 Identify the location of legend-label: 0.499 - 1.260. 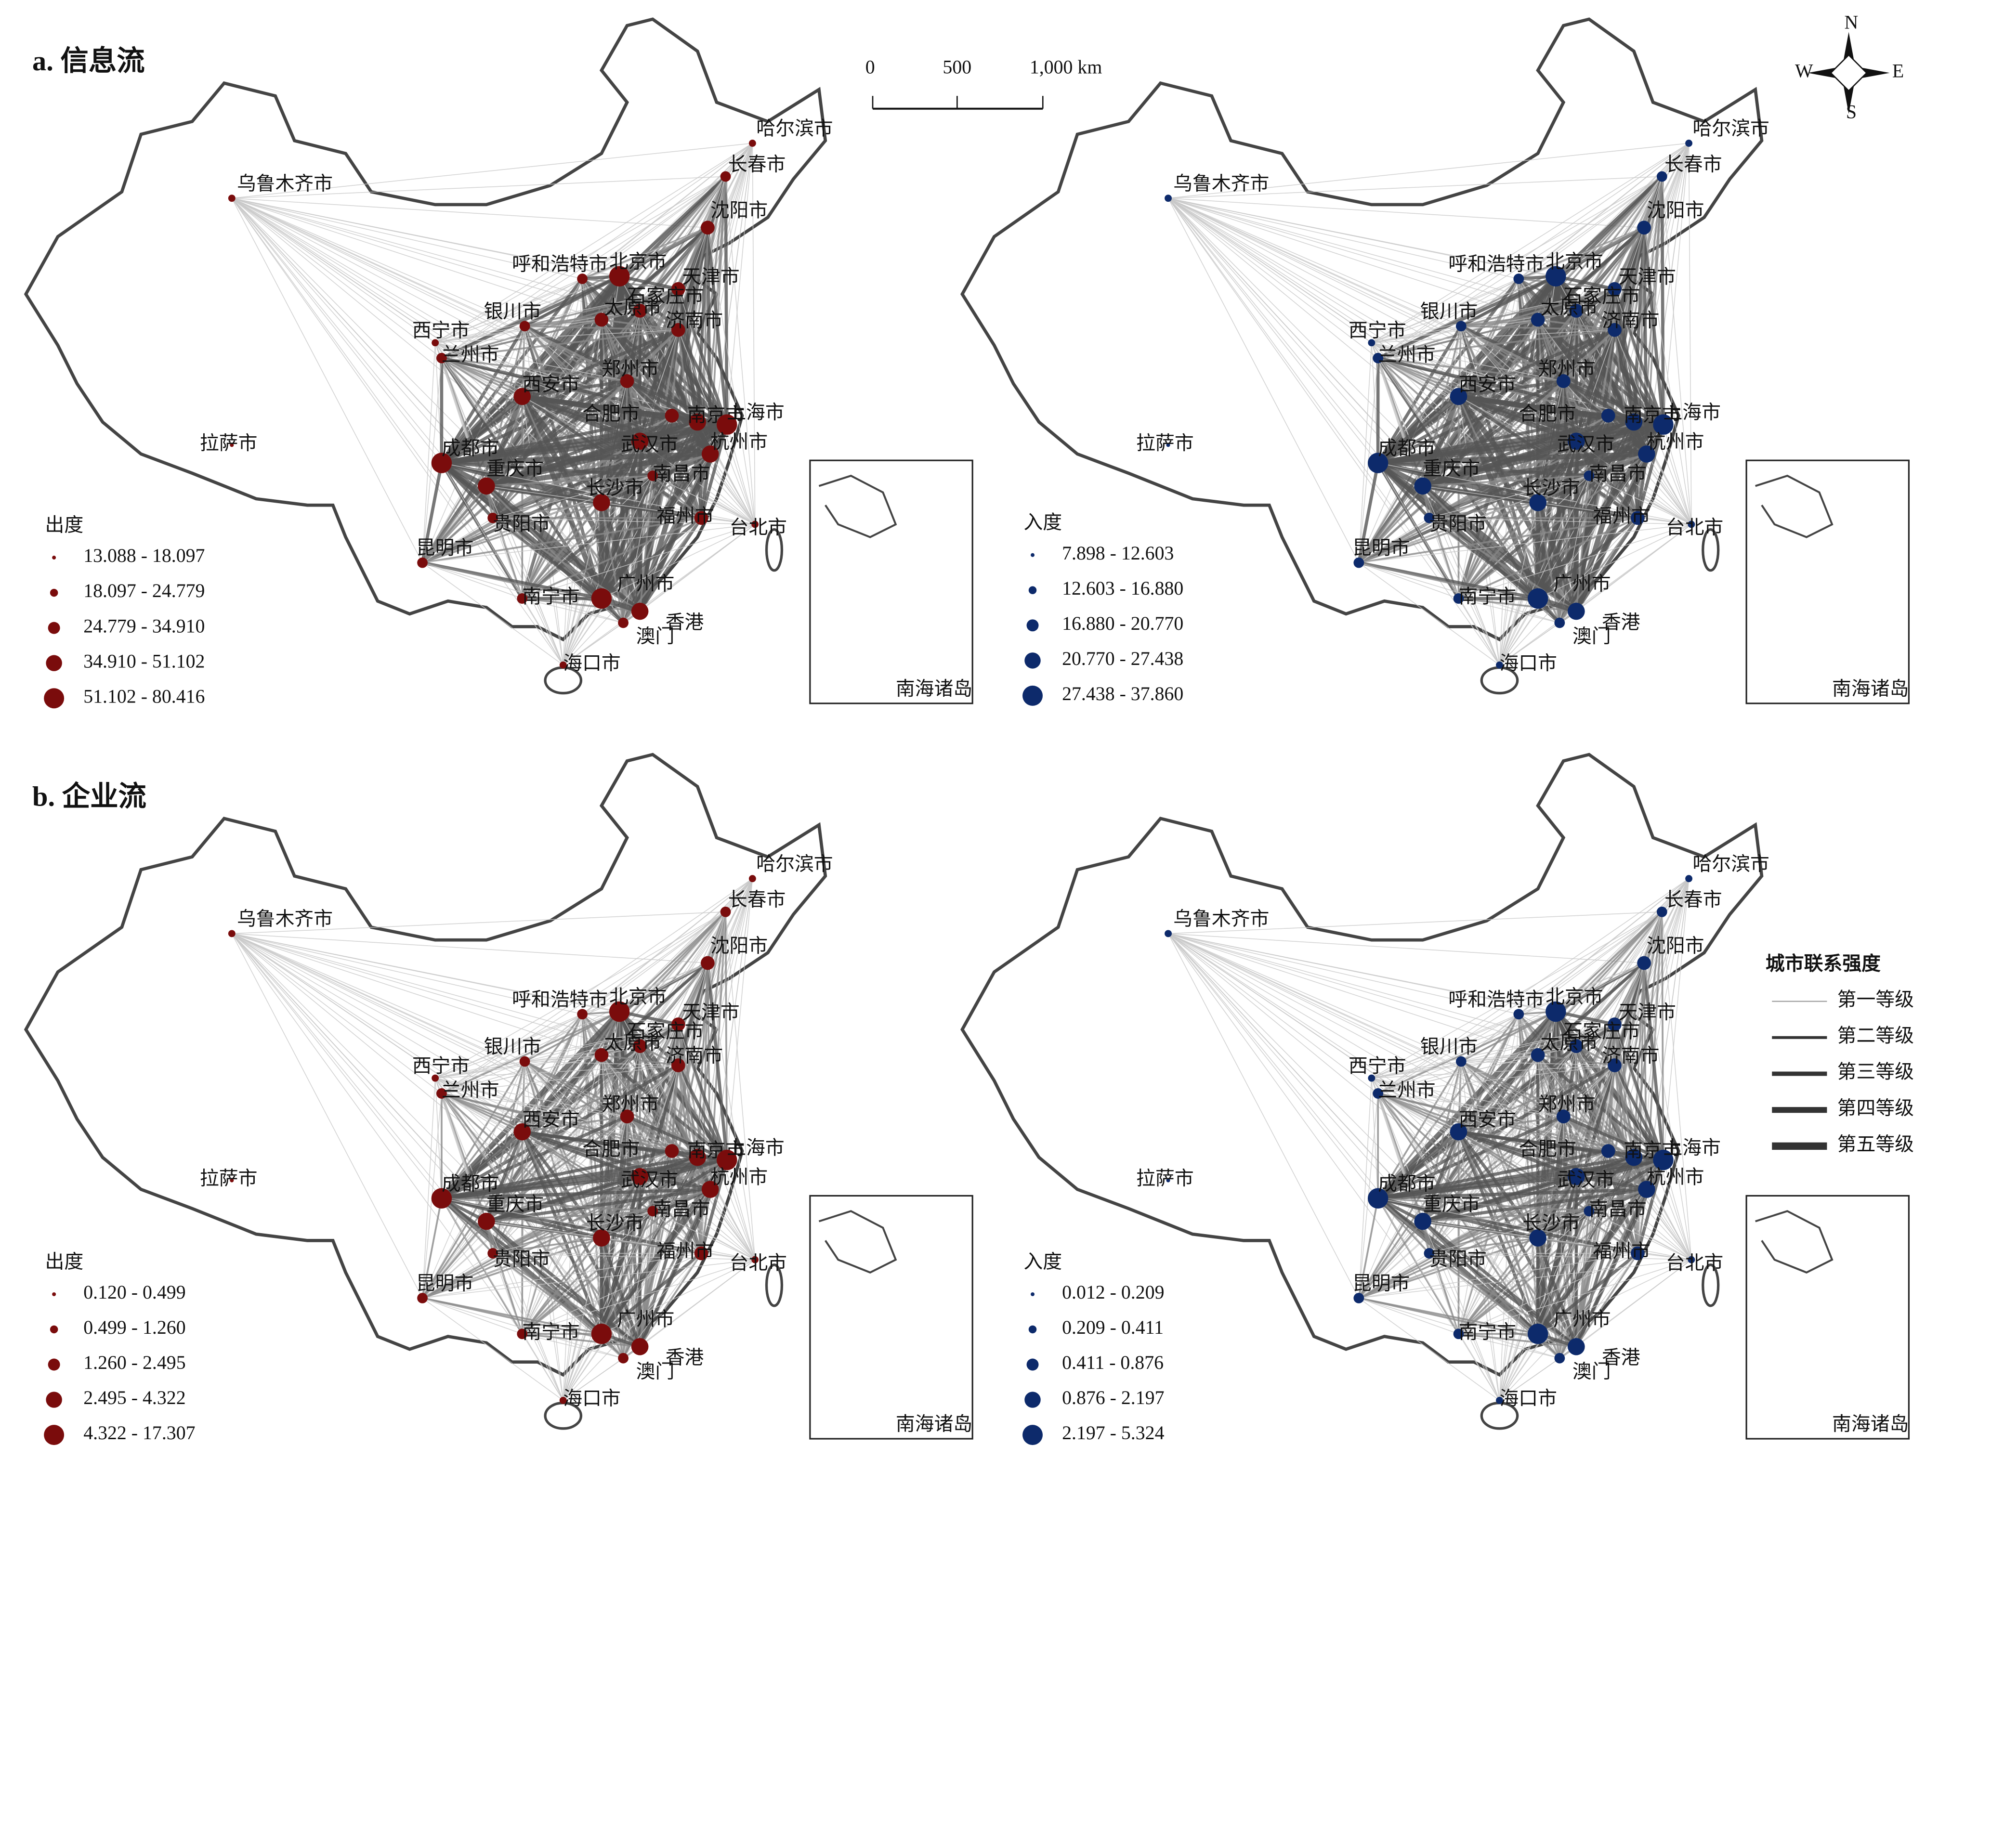
(134, 1327).